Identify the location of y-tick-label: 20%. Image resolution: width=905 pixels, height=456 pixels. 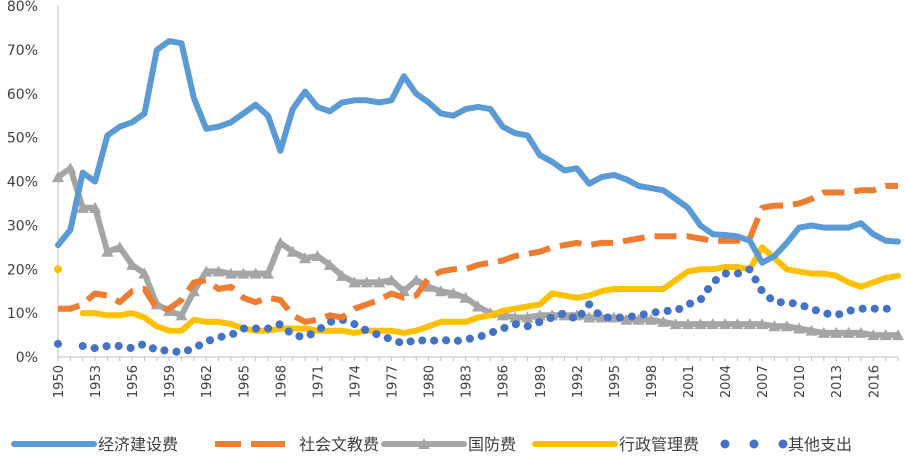
(22, 270).